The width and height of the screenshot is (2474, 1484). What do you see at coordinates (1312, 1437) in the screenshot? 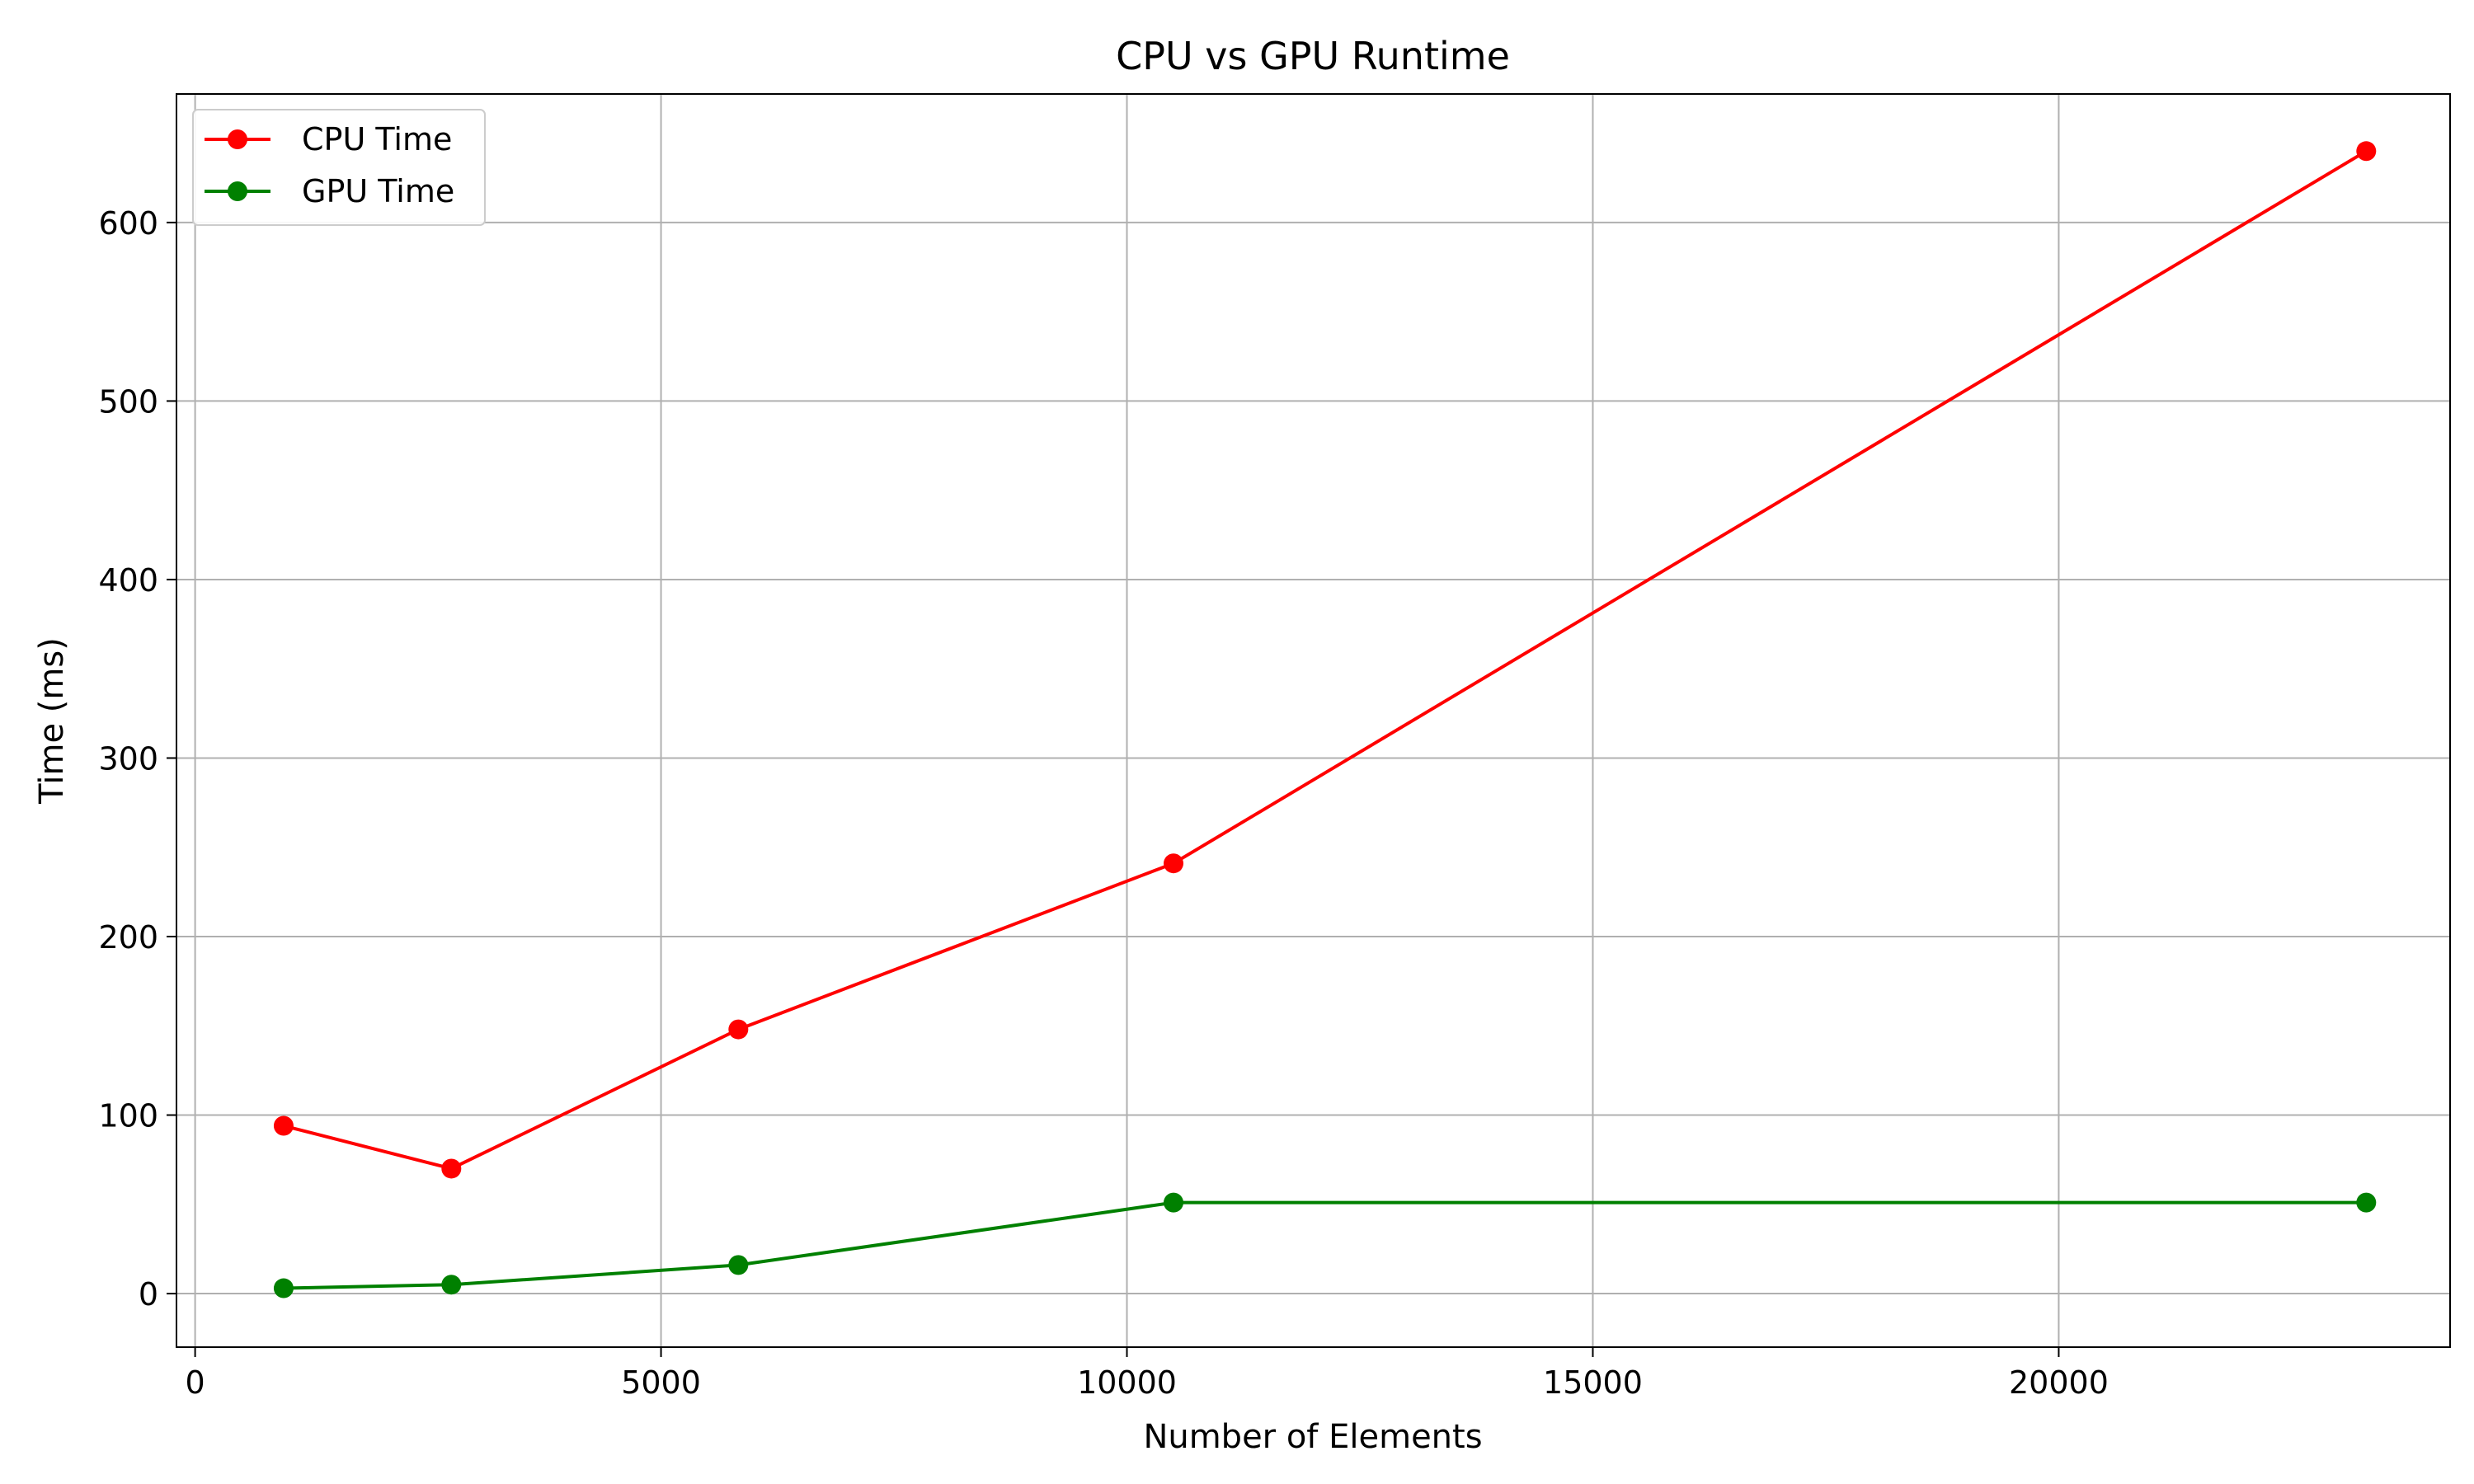
I see `x-axis-label: Number of Elements` at bounding box center [1312, 1437].